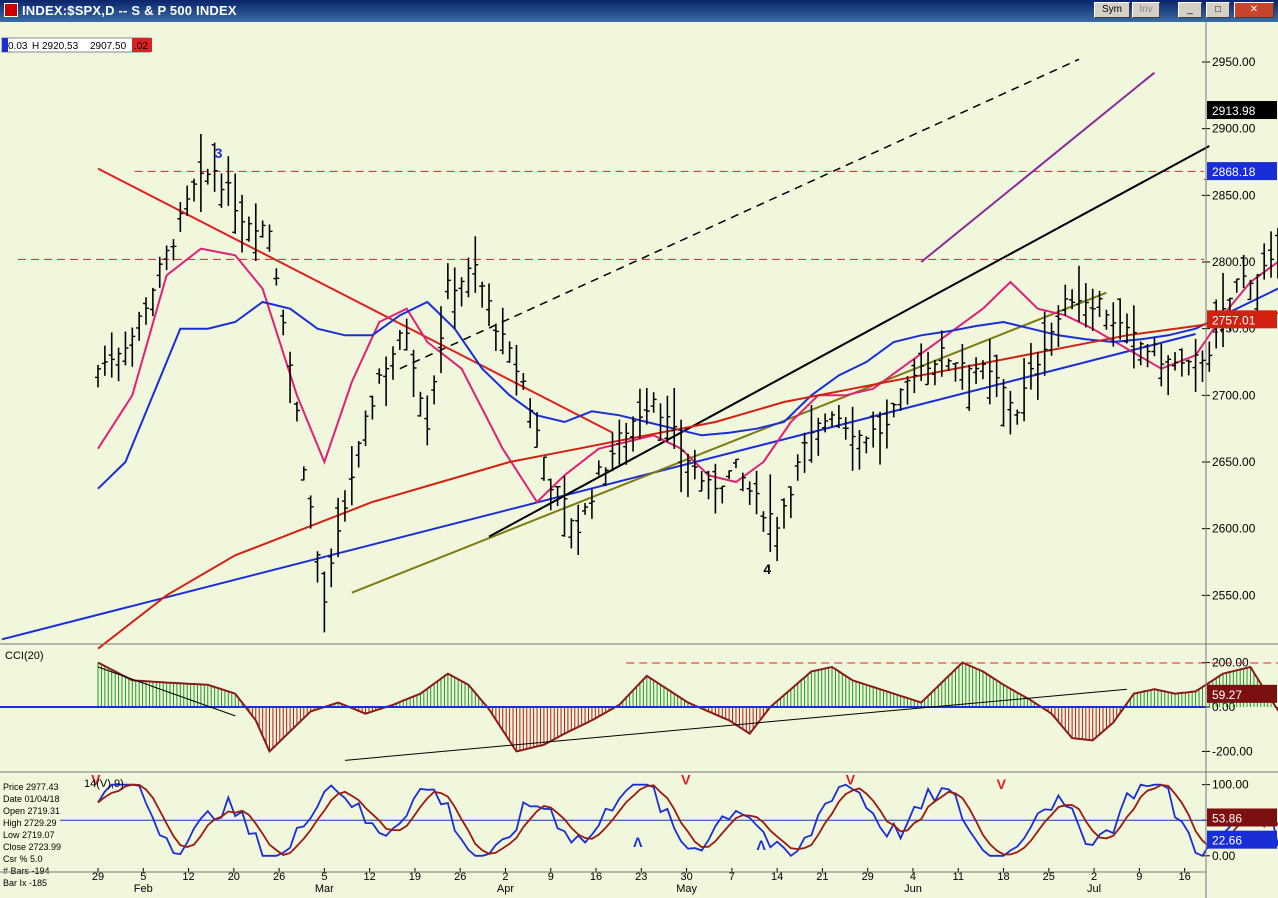 This screenshot has height=898, width=1278. What do you see at coordinates (1146, 10) in the screenshot?
I see `inv-button: Inv` at bounding box center [1146, 10].